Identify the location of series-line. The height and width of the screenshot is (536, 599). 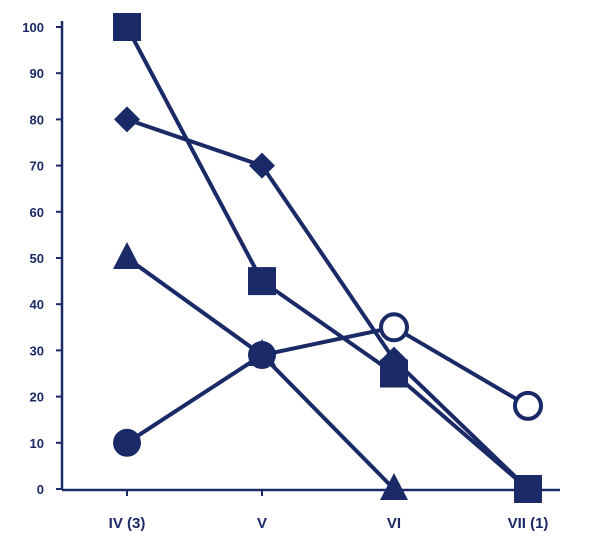
(461, 366).